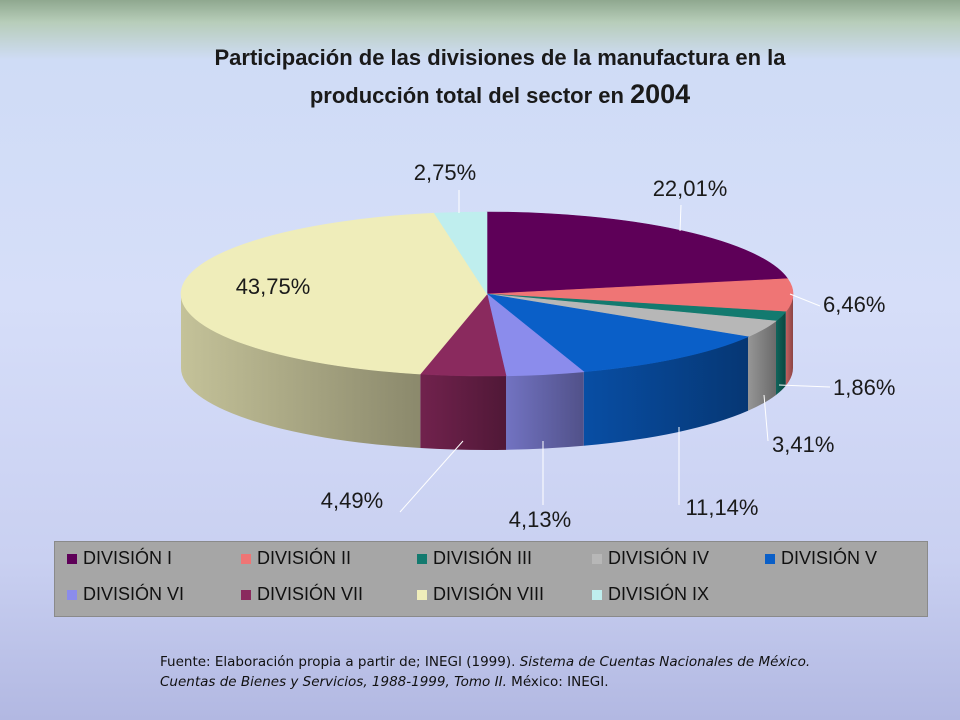 This screenshot has height=720, width=960. I want to click on legend-item-1: DIVISIÓN I, so click(119, 558).